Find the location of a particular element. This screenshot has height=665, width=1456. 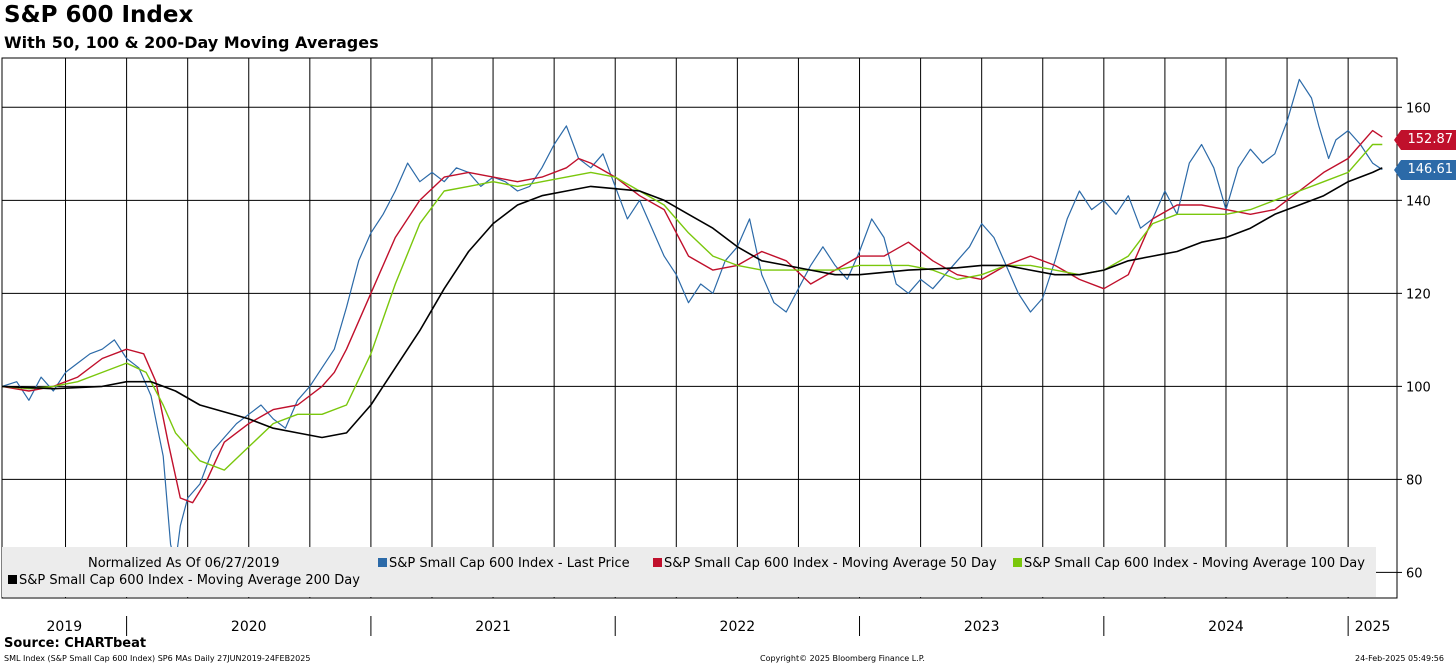

legend-entry-last-price: S&P Small Cap 600 Index - Last Price is located at coordinates (504, 563).